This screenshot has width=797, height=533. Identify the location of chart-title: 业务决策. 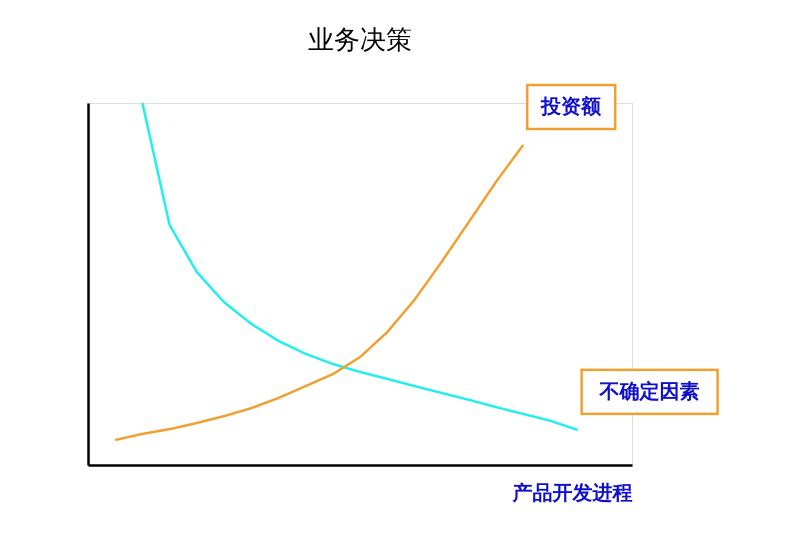
(360, 40).